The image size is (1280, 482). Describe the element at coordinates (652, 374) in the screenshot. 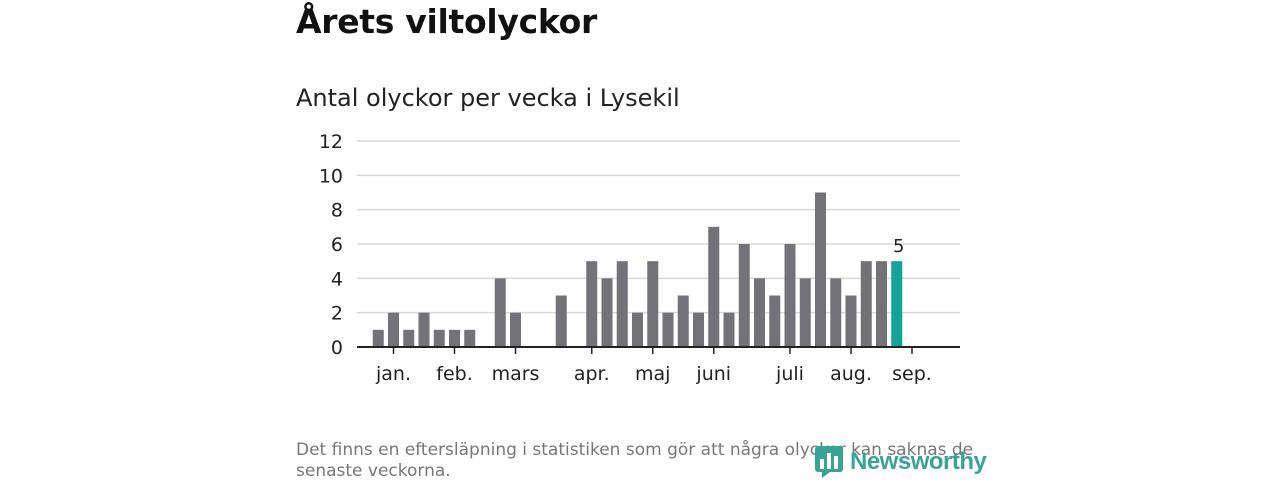

I see `x-tick-label: maj` at that location.